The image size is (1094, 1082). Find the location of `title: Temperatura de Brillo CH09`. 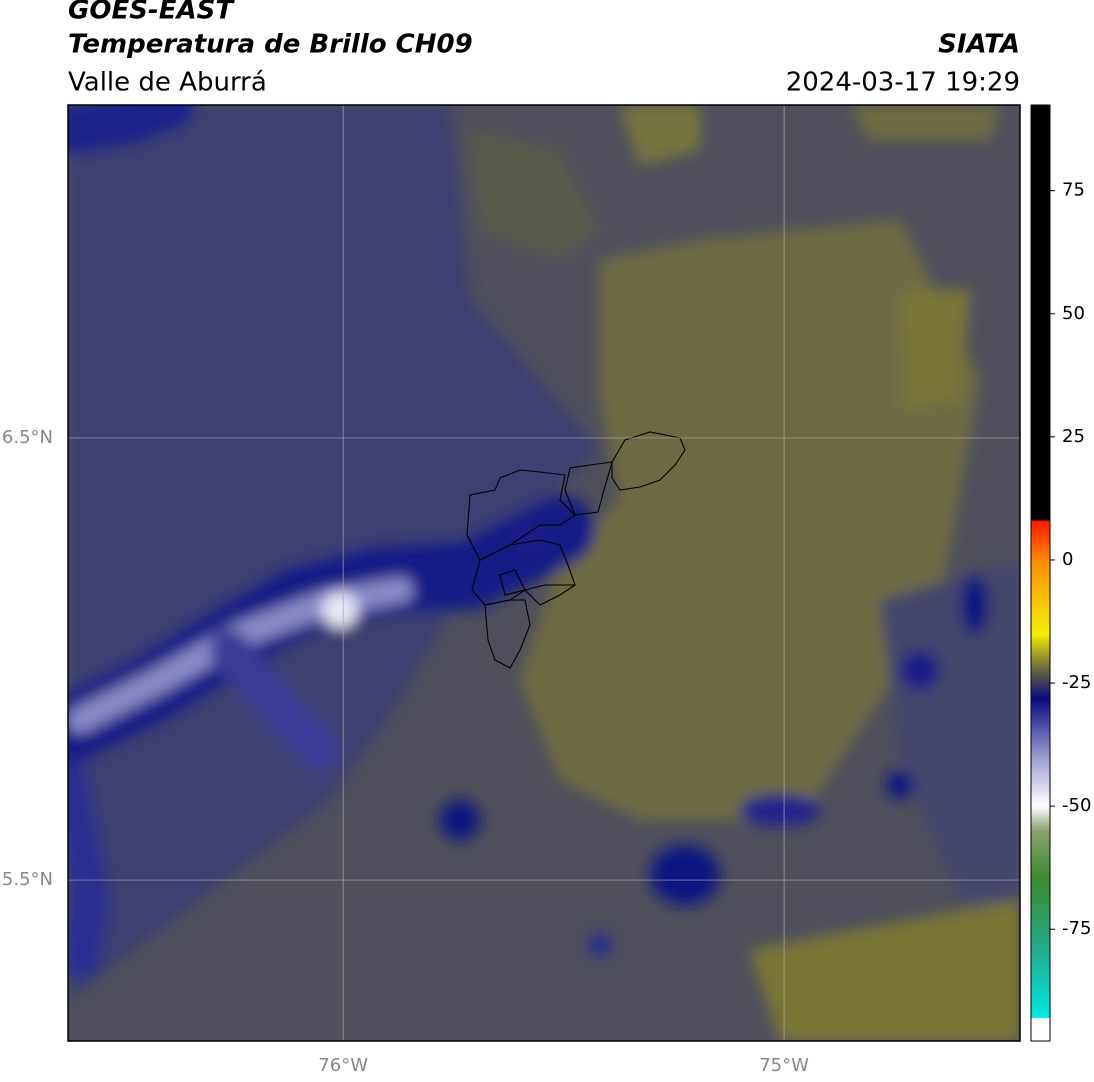

title: Temperatura de Brillo CH09 is located at coordinates (270, 45).